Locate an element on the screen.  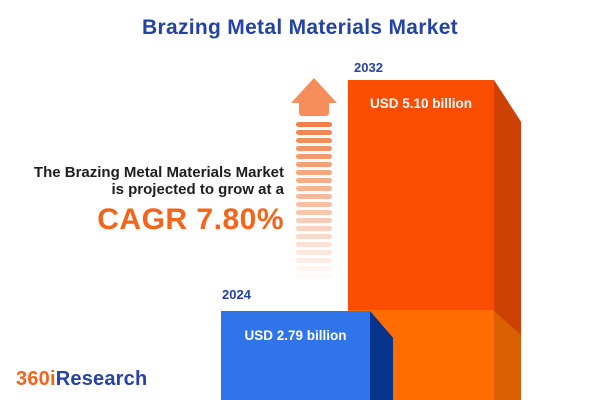
arrow-head-stub is located at coordinates (314, 109).